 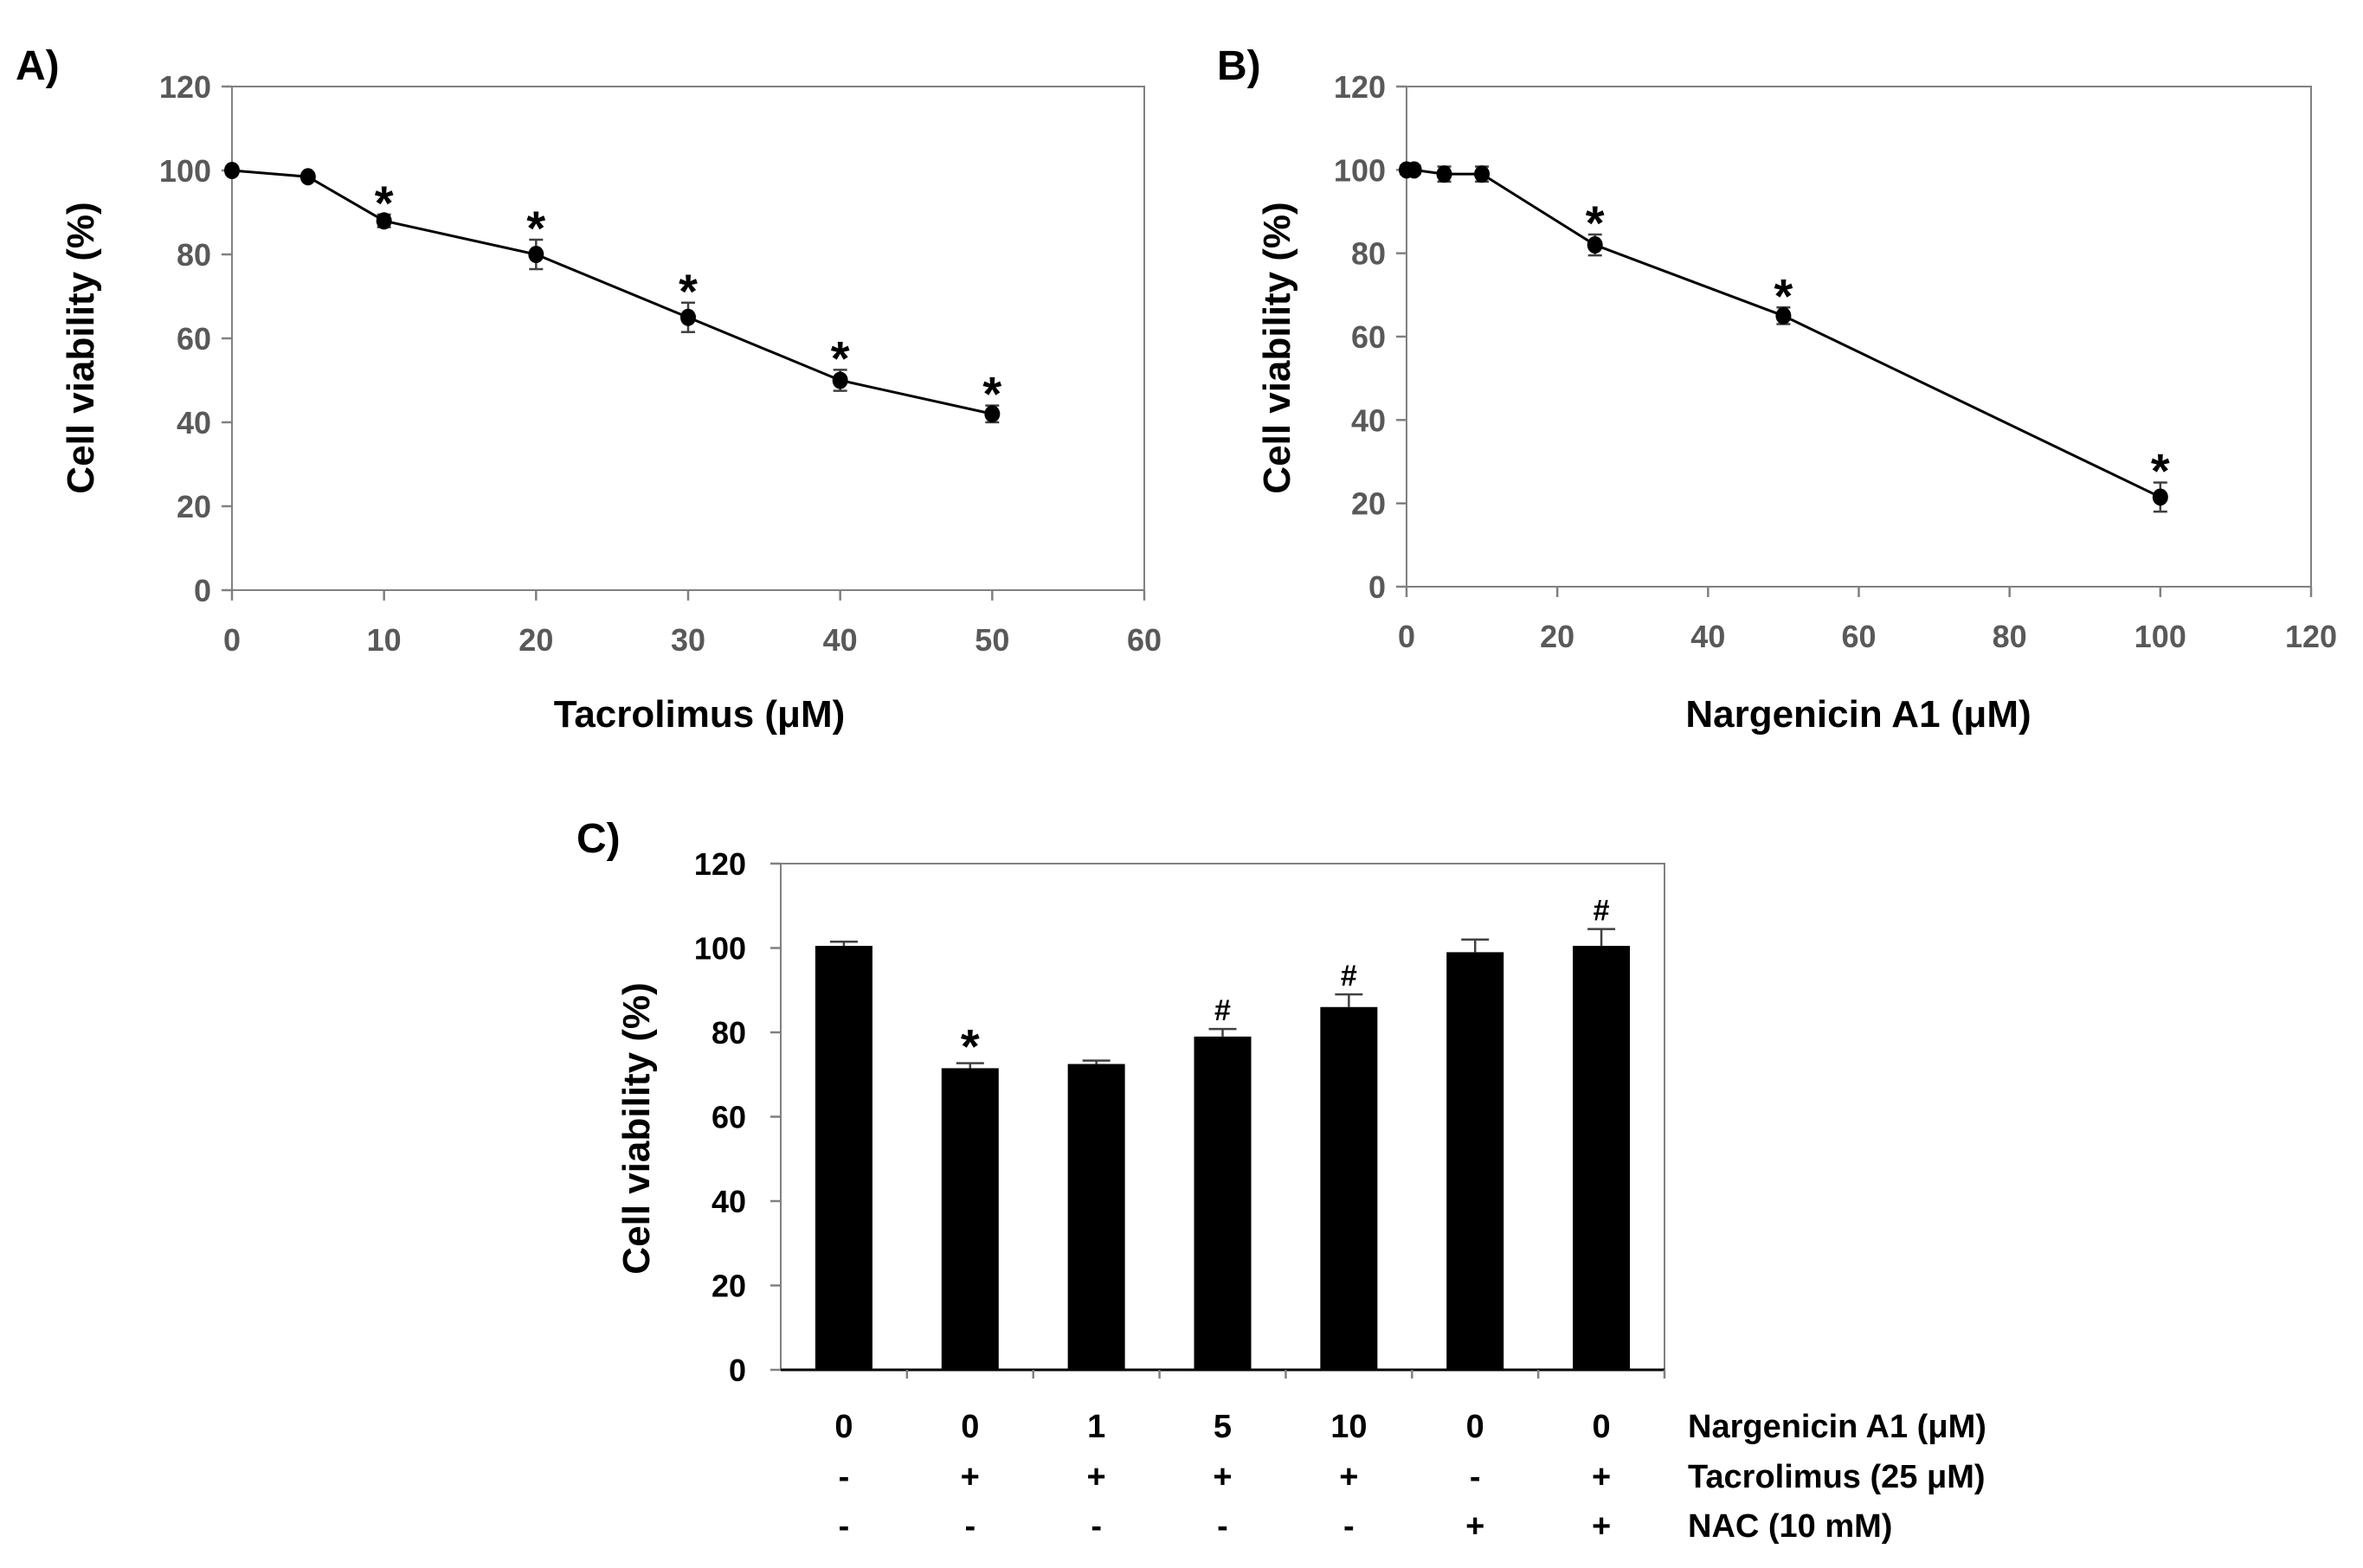 I want to click on panel-c-significance-marker: *, so click(x=971, y=1046).